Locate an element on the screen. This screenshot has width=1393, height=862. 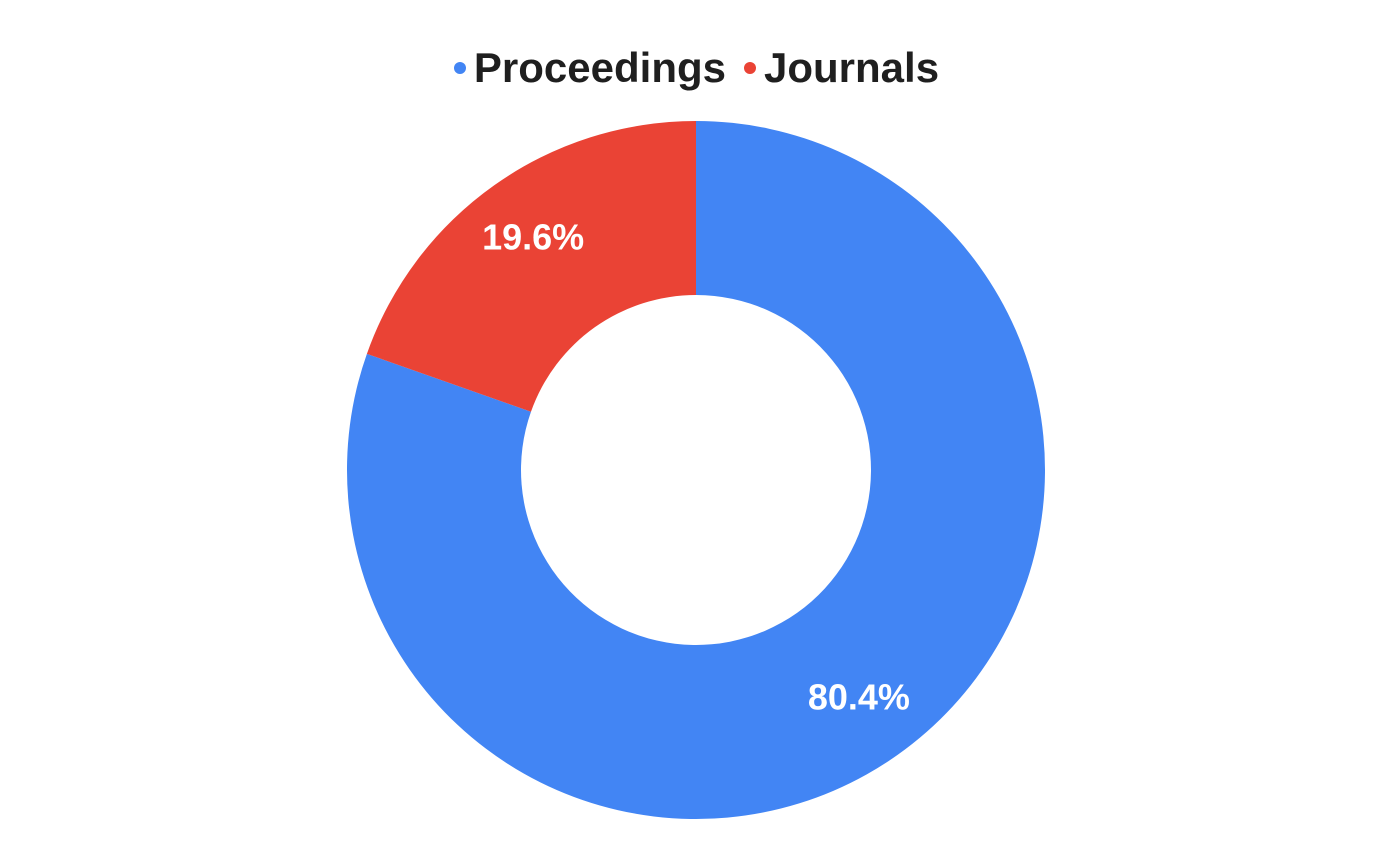
slice-label-journals: 19.6% is located at coordinates (533, 236).